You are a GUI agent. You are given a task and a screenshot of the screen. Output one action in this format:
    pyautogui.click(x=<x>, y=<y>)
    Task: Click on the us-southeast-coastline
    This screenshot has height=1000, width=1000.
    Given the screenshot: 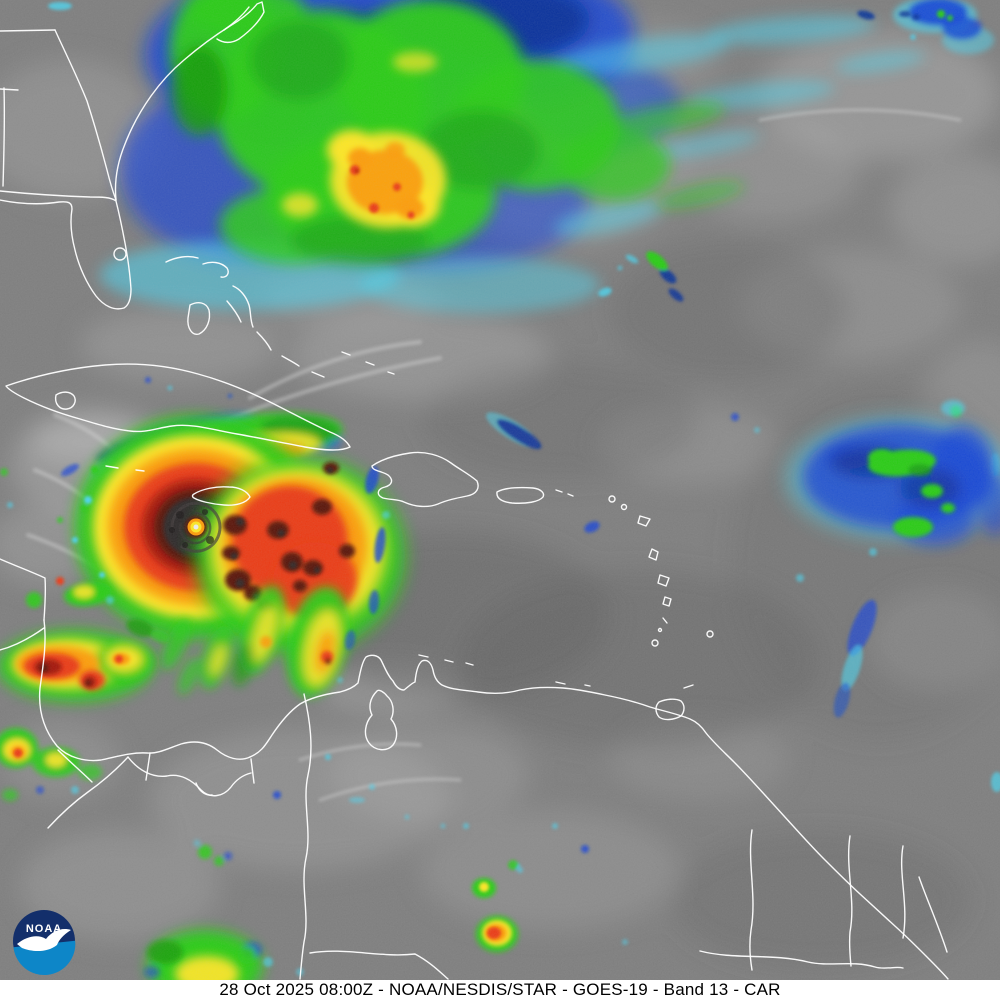 What is the action you would take?
    pyautogui.click(x=132, y=101)
    